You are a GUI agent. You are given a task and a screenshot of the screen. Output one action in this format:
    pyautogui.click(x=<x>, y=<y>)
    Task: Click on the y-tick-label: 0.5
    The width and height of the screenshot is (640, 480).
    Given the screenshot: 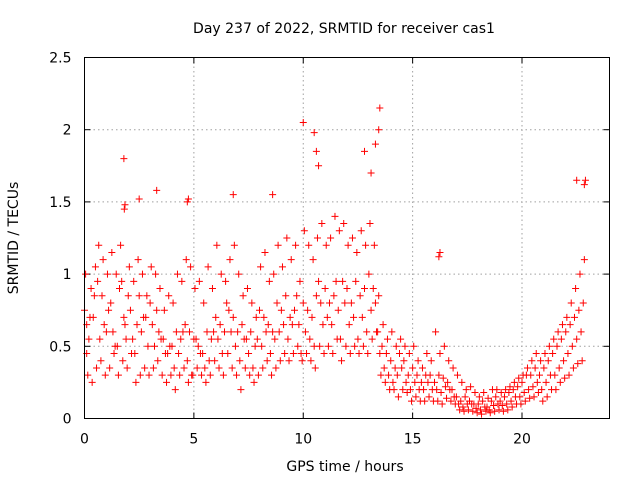 What is the action you would take?
    pyautogui.click(x=60, y=347)
    